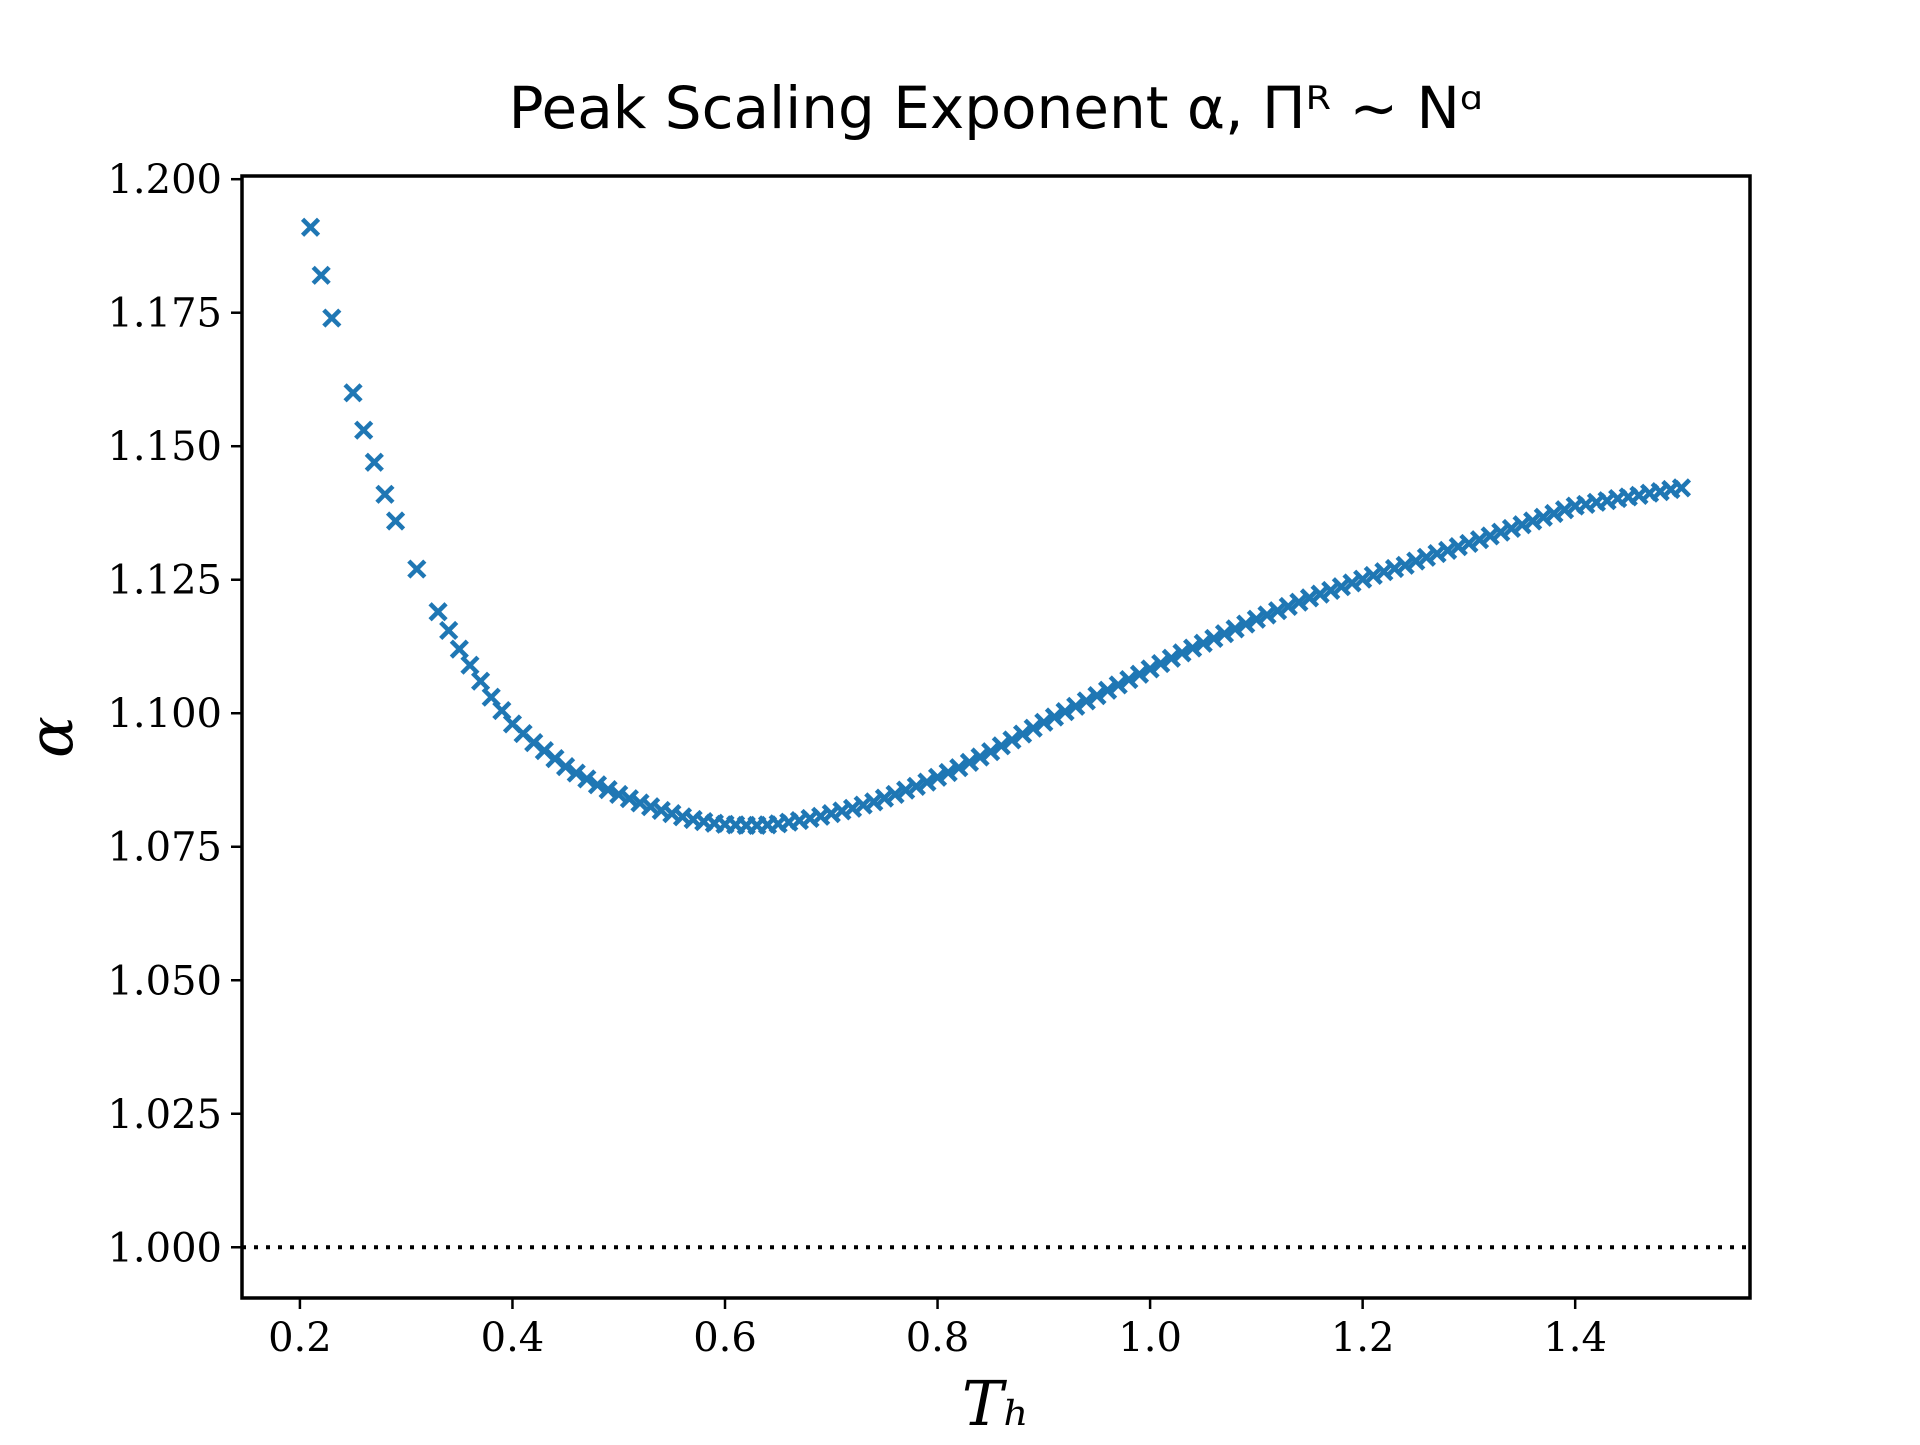  I want to click on y-tick-label: 1.025, so click(164, 1115).